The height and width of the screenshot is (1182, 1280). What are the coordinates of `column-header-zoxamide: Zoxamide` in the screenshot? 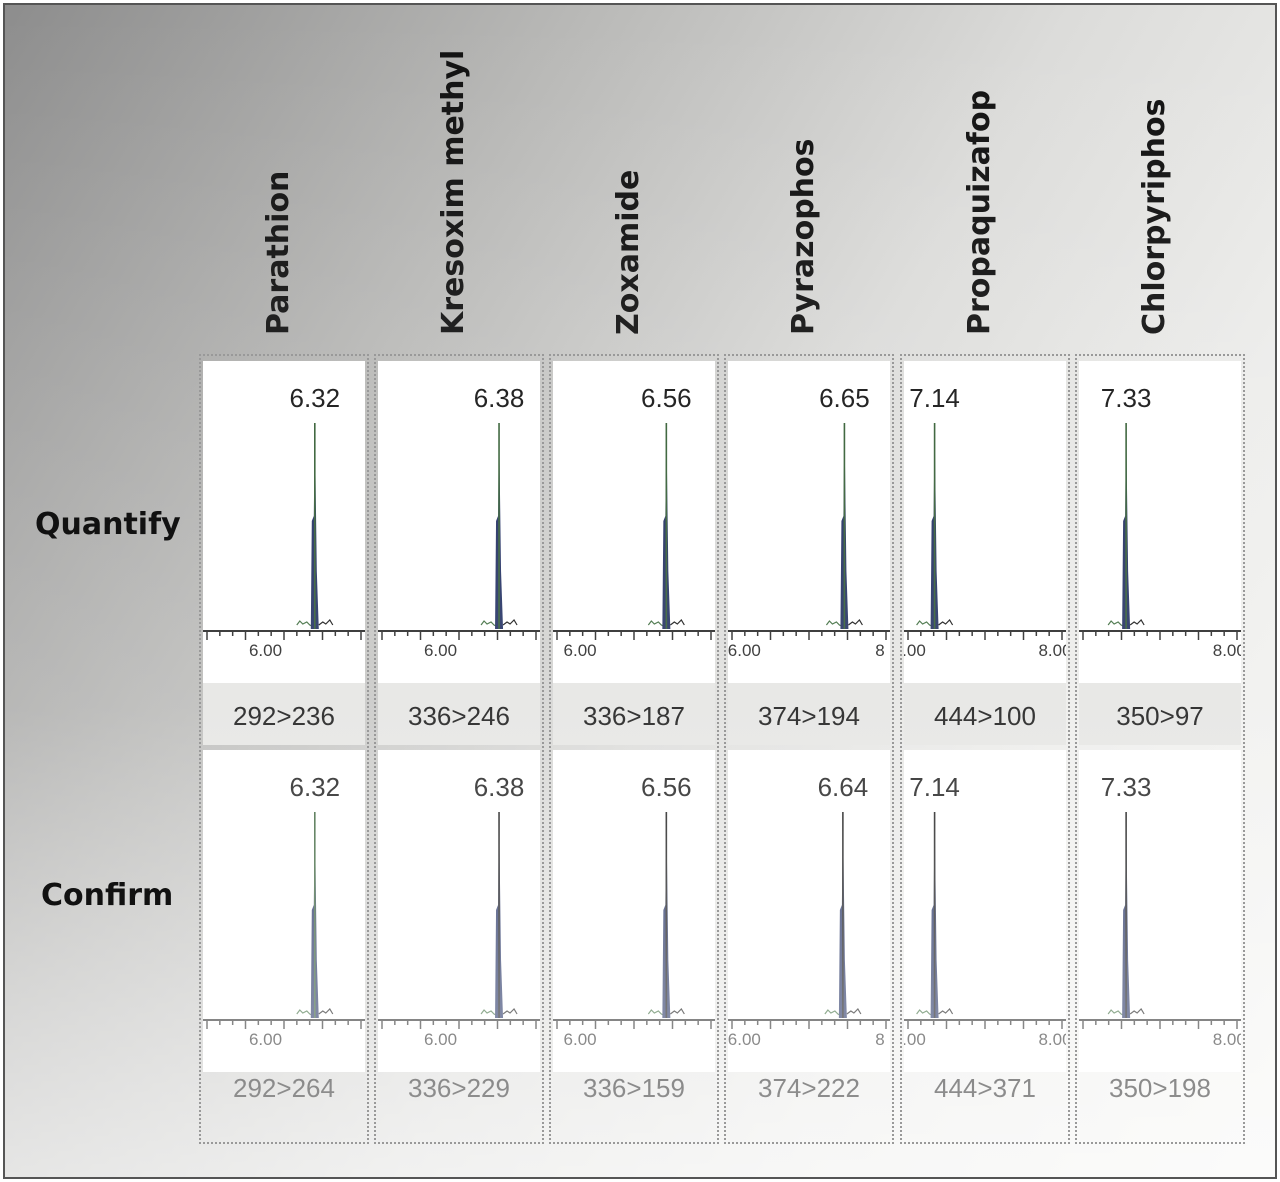 It's located at (634, 180).